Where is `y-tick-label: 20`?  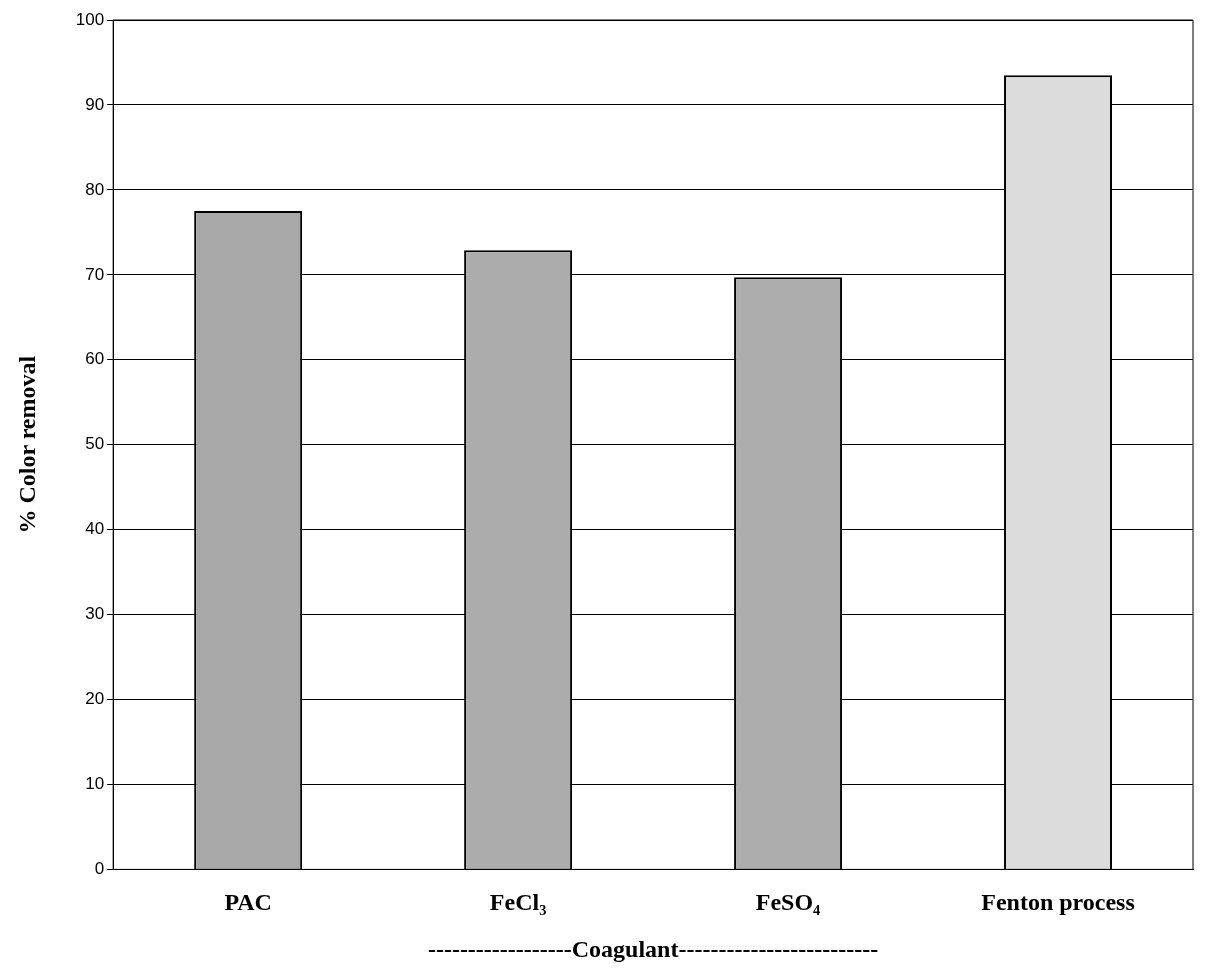
y-tick-label: 20 is located at coordinates (95, 699).